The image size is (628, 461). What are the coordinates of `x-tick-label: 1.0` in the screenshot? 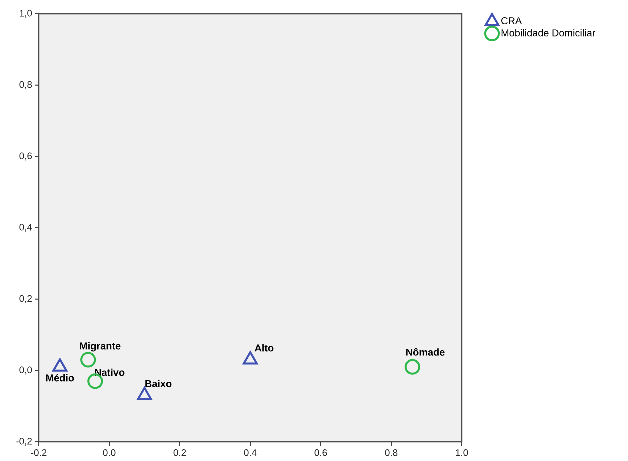 It's located at (462, 453).